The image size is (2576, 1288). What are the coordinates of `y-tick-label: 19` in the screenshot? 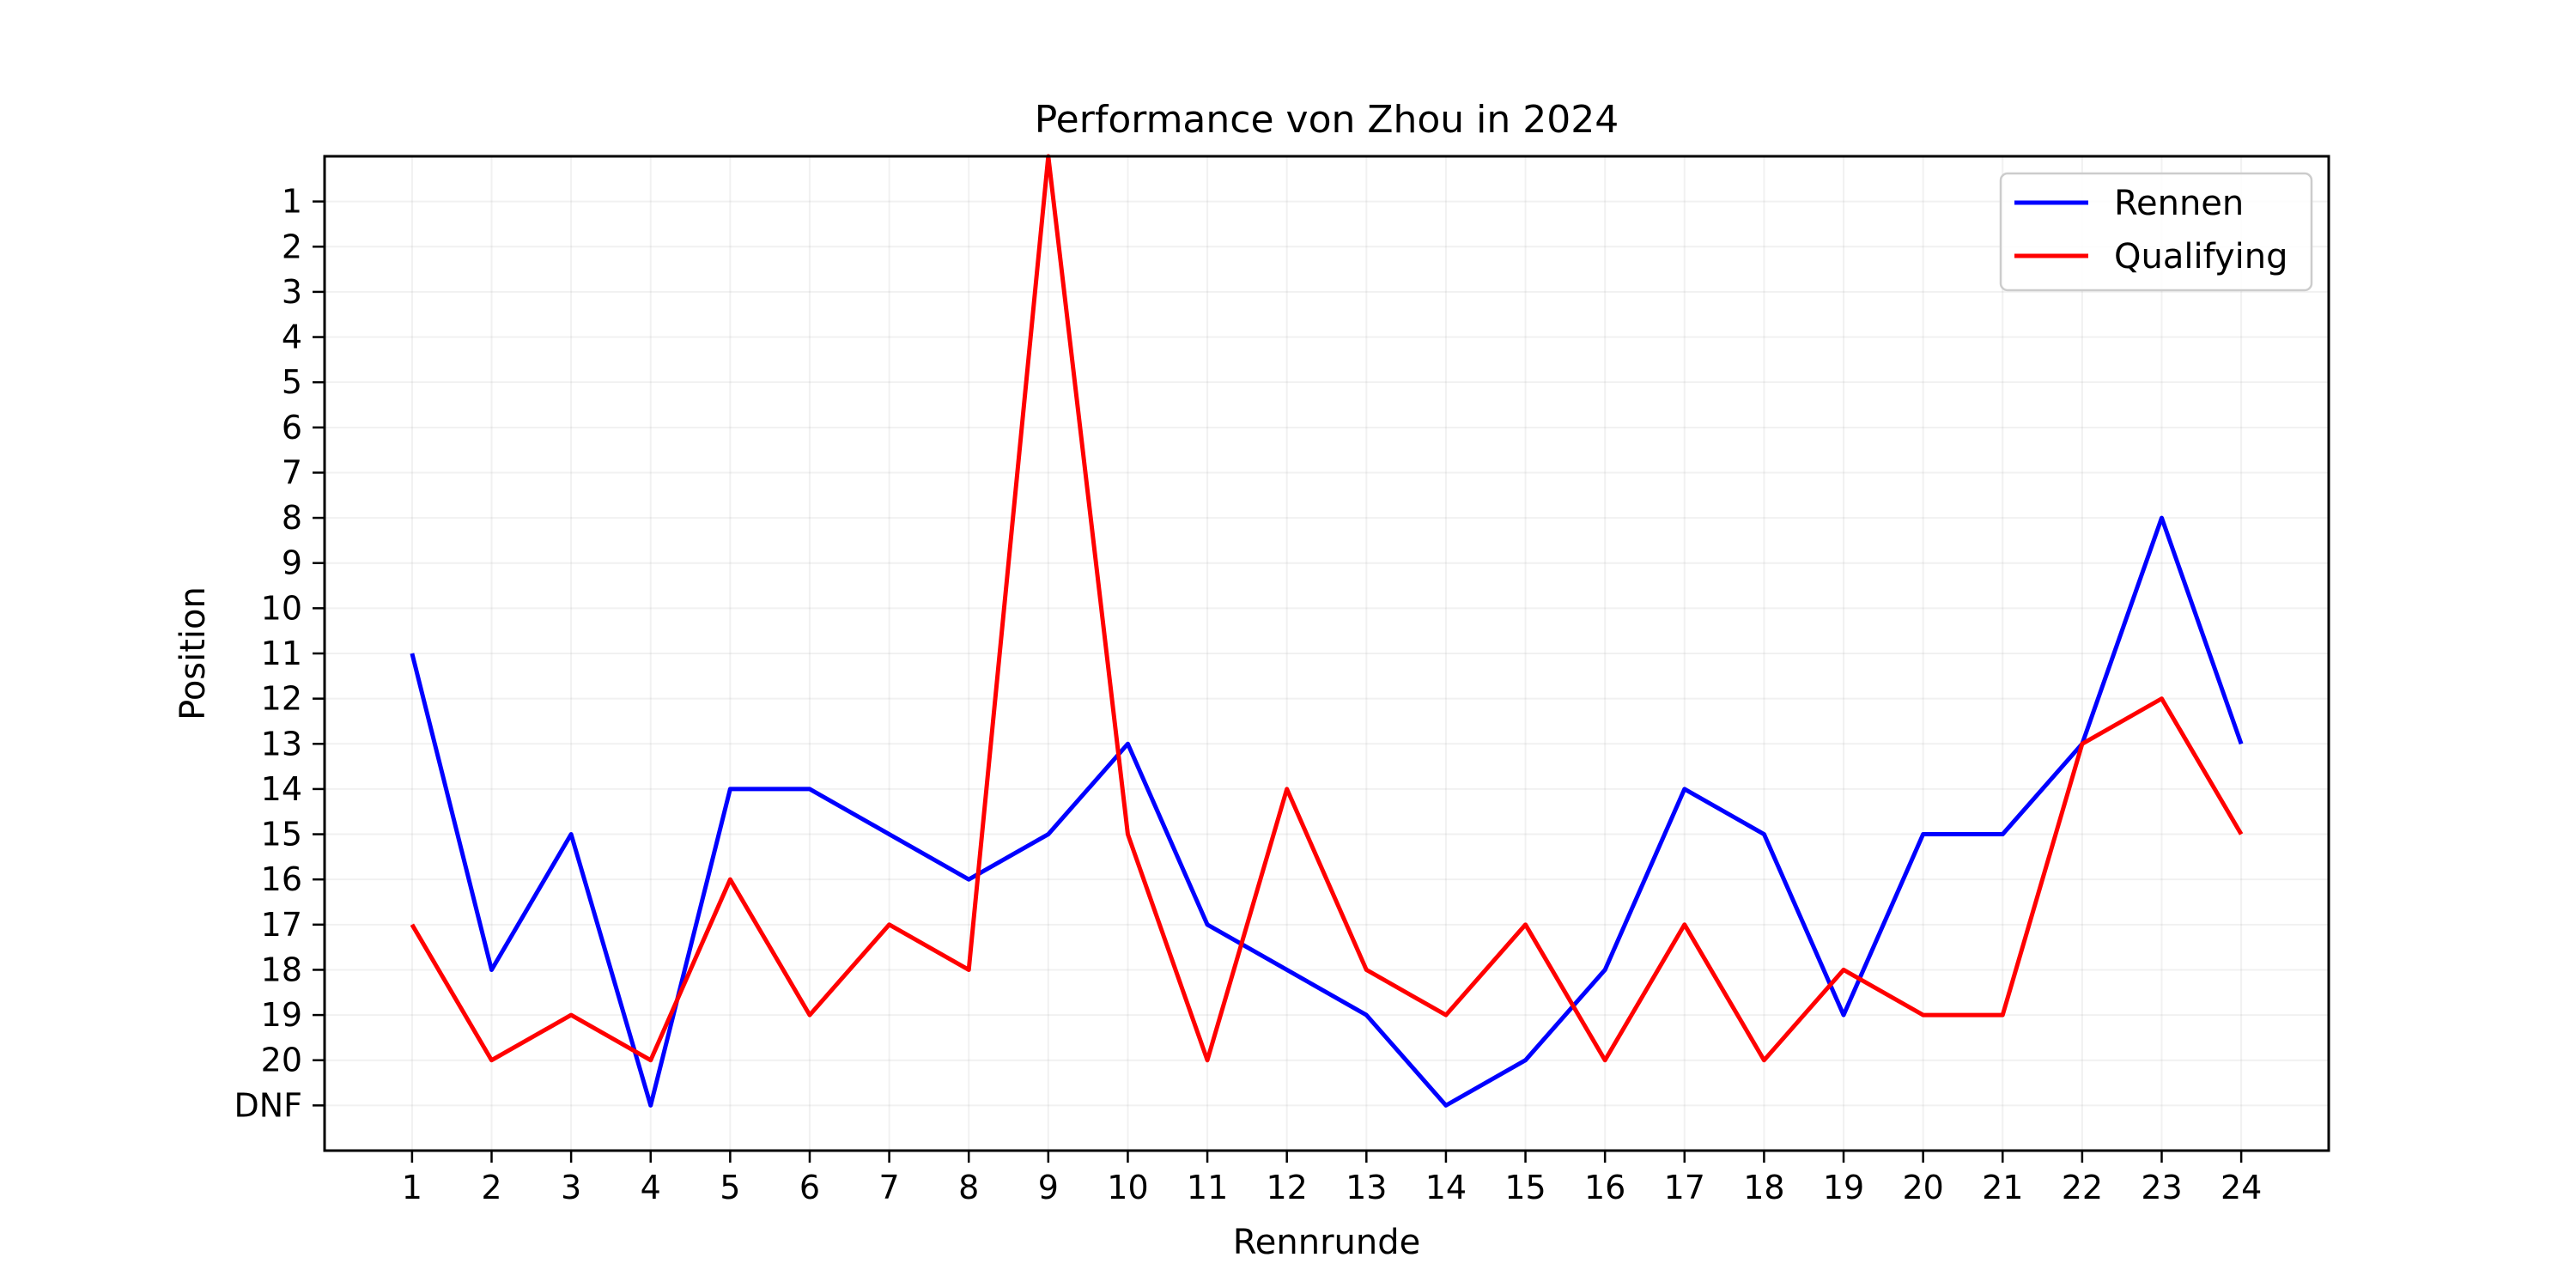 It's located at (281, 1015).